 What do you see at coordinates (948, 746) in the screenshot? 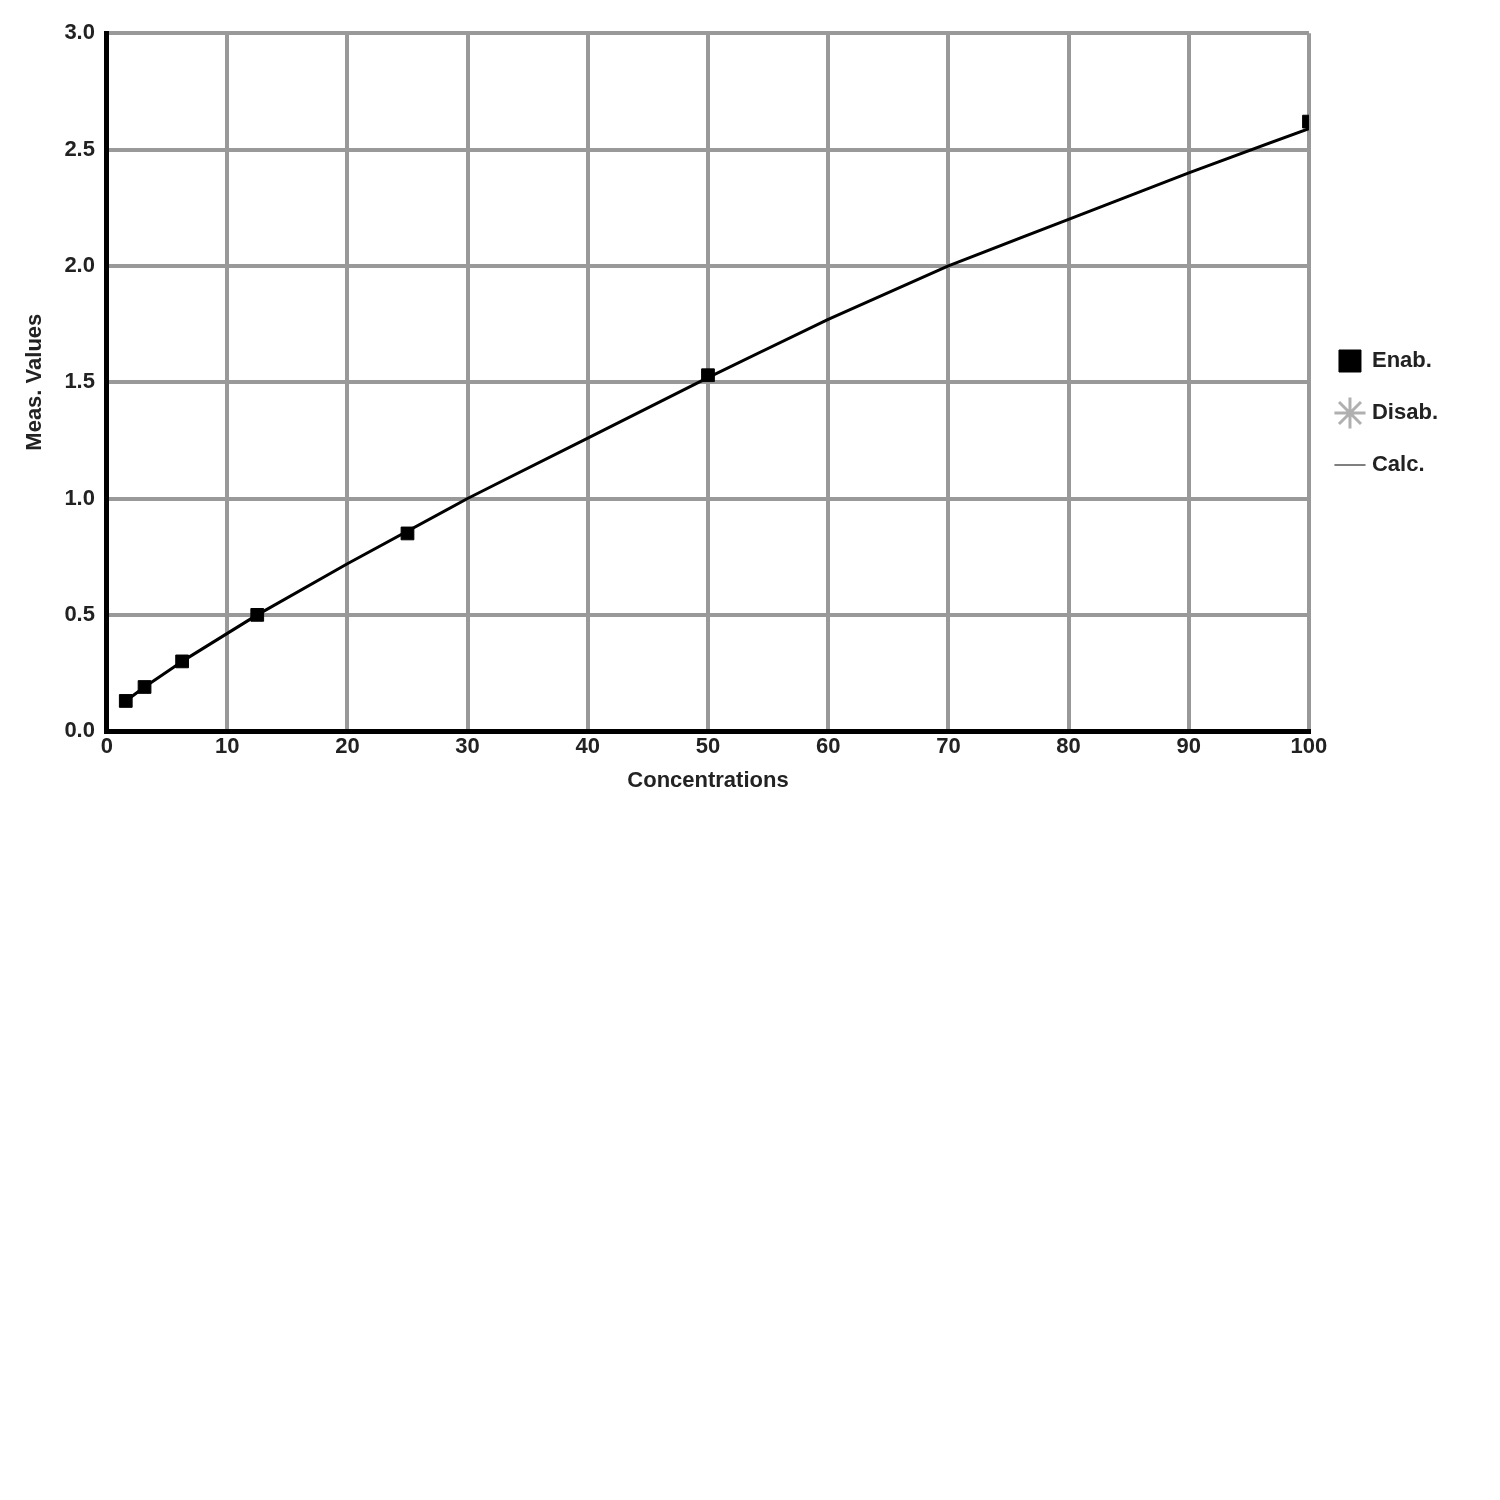
I see `x-tick-label: 70` at bounding box center [948, 746].